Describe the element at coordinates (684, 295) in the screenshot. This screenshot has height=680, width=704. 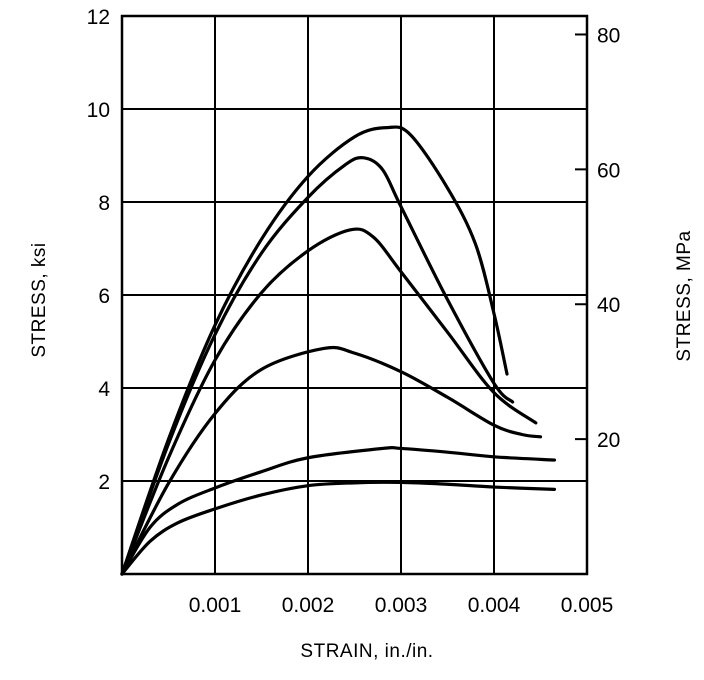
I see `right-axis-title: STRESS, MPa` at that location.